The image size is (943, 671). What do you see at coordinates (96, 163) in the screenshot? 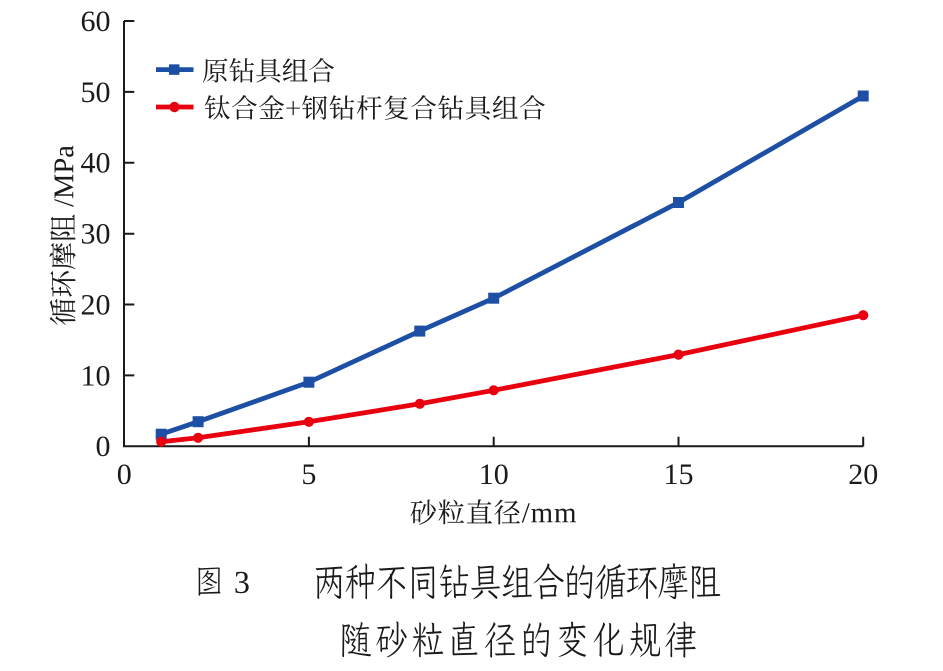
I see `svg-text: 40` at bounding box center [96, 163].